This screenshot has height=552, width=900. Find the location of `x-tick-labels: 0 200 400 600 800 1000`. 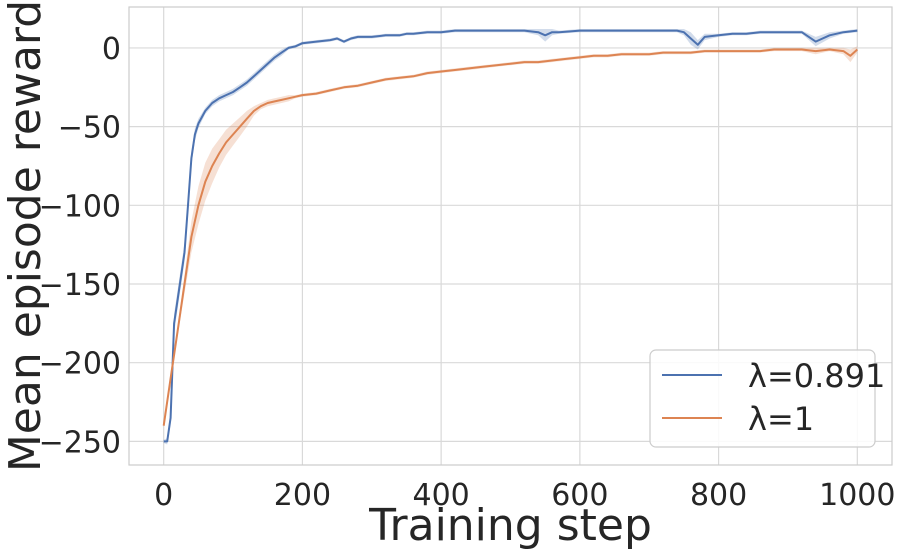

x-tick-labels: 0 200 400 600 800 1000 is located at coordinates (524, 495).